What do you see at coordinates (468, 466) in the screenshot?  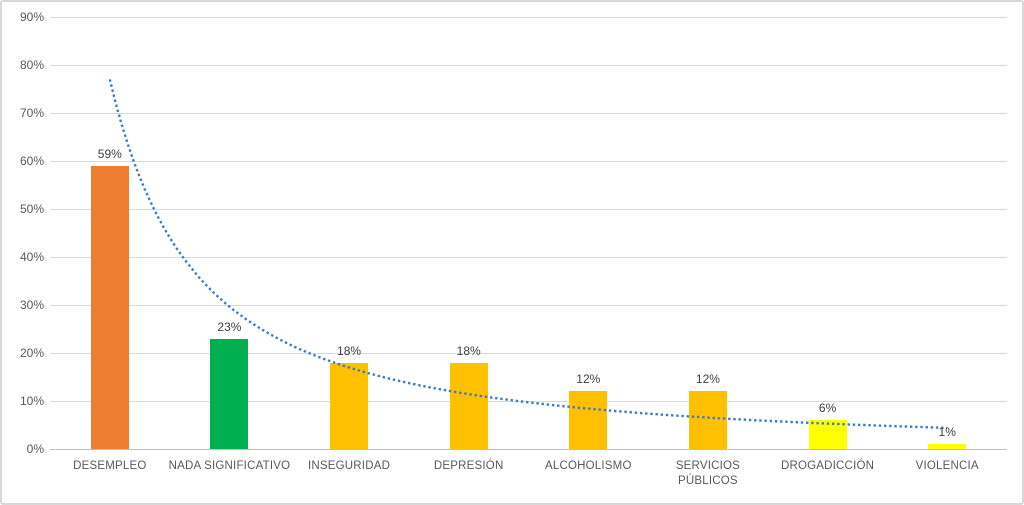 I see `category-label: DEPRESIÓN` at bounding box center [468, 466].